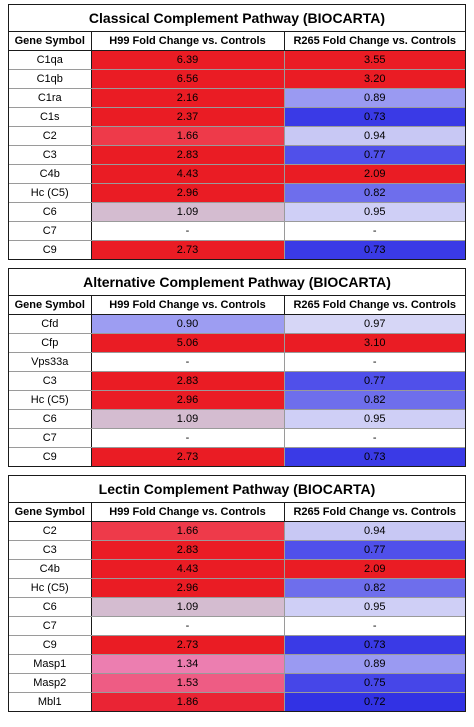  Describe the element at coordinates (50, 98) in the screenshot. I see `gene-cell: C1ra` at that location.